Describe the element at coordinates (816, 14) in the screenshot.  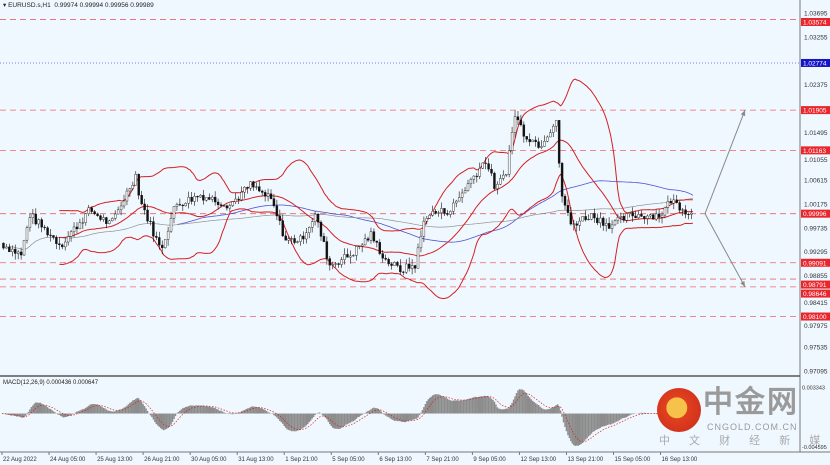
I see `y-tick-label: 1.03695` at that location.